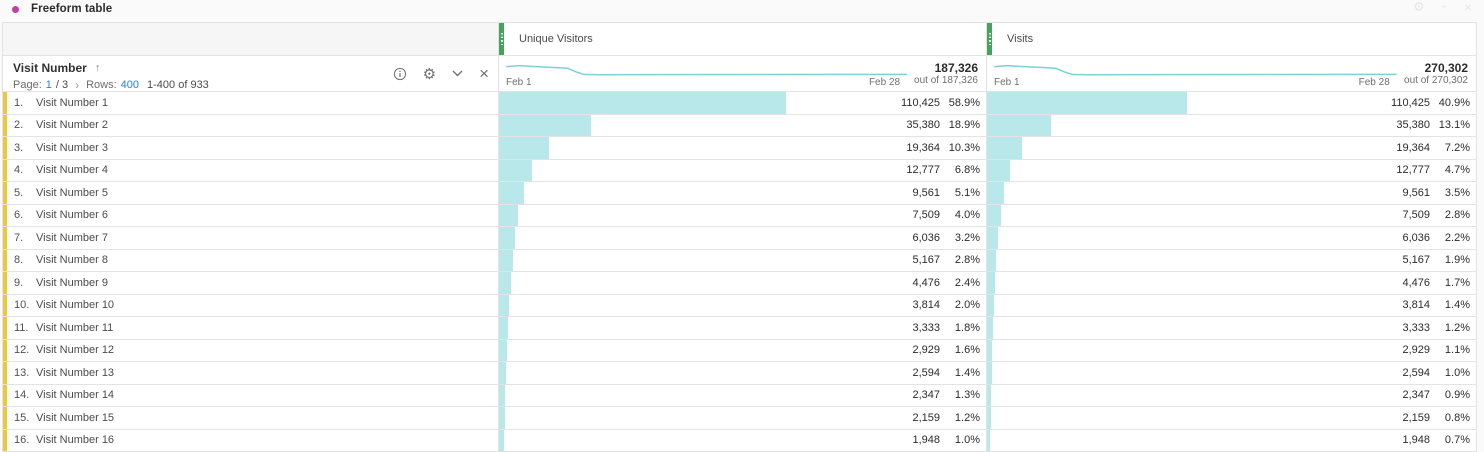 The image size is (1484, 452). What do you see at coordinates (1231, 328) in the screenshot?
I see `cell-visits: 3,333 1.2%` at bounding box center [1231, 328].